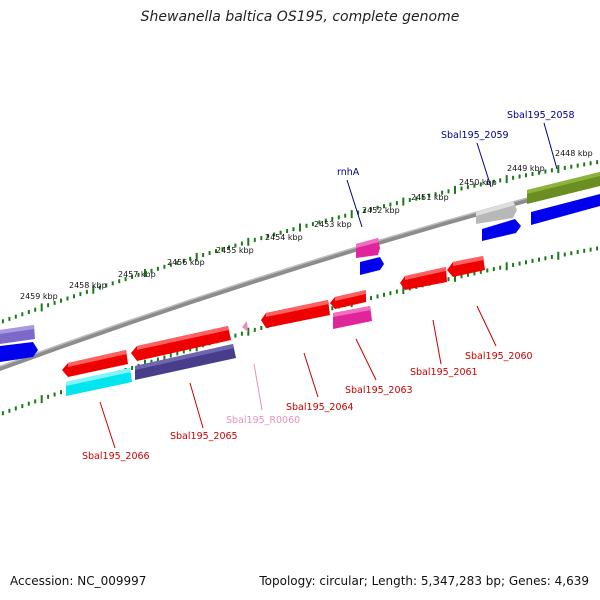 The height and width of the screenshot is (600, 600). What do you see at coordinates (88, 285) in the screenshot?
I see `kbp-label-2458: 2458 kbp` at bounding box center [88, 285].